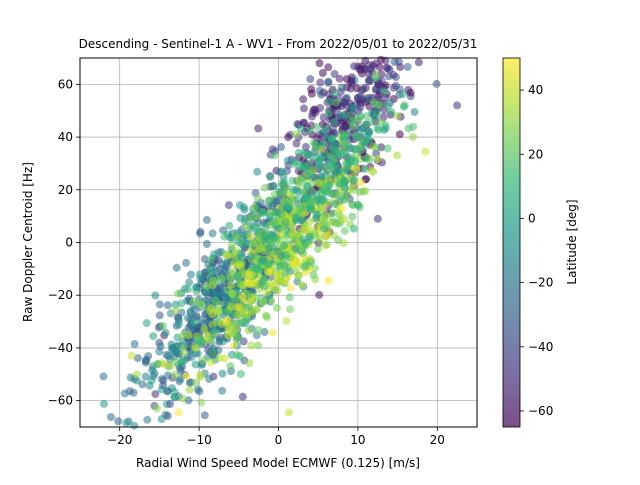 The image size is (640, 485). Describe the element at coordinates (65, 137) in the screenshot. I see `y-tick-label: 40` at that location.